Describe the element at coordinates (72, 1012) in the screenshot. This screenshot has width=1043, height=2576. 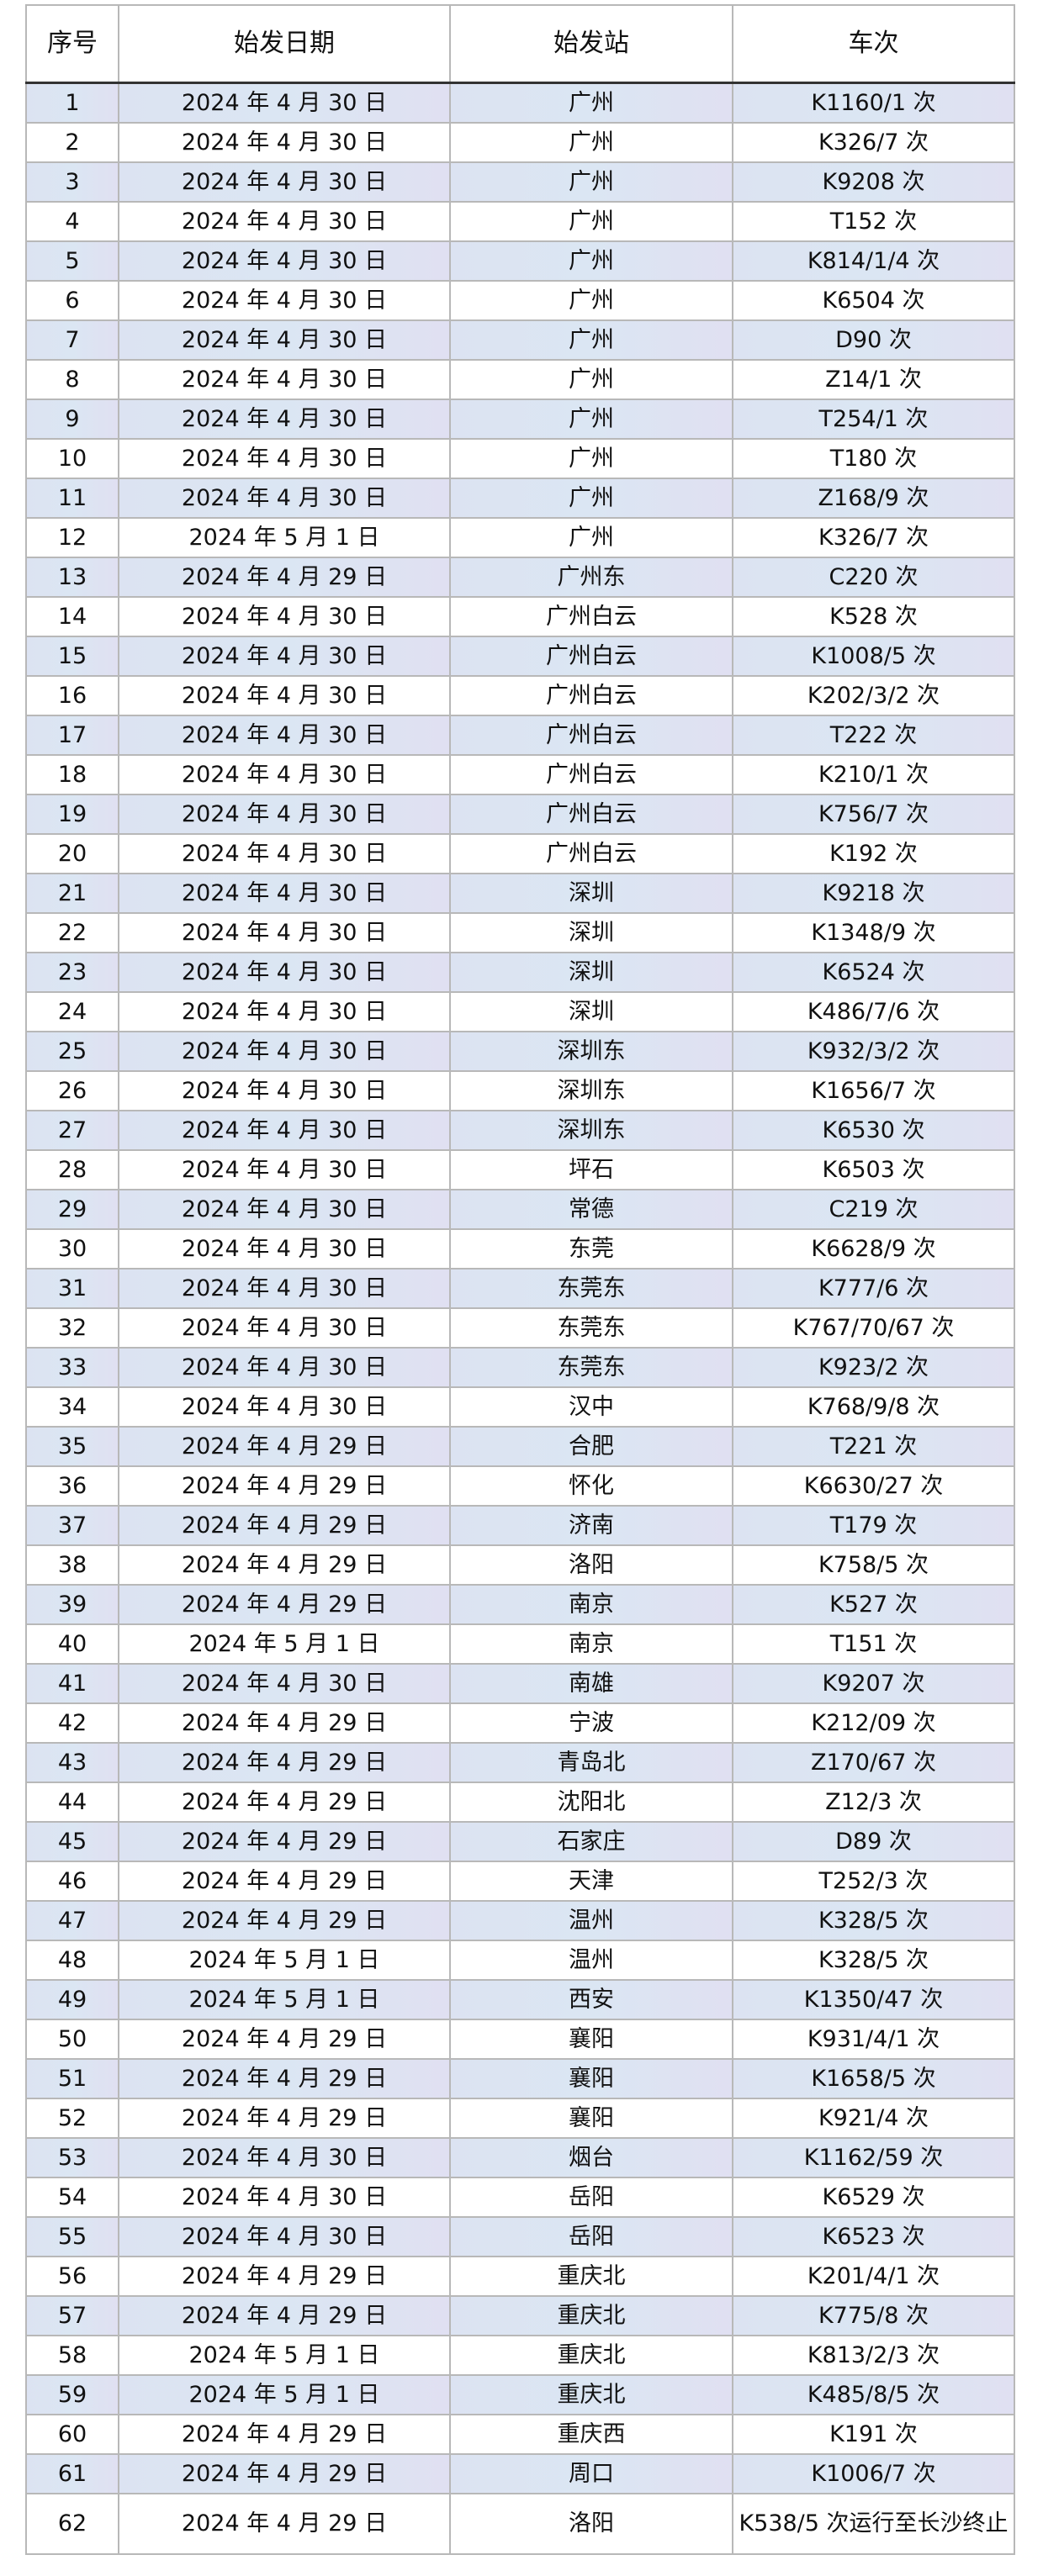
I see `cell-index: 24` at that location.